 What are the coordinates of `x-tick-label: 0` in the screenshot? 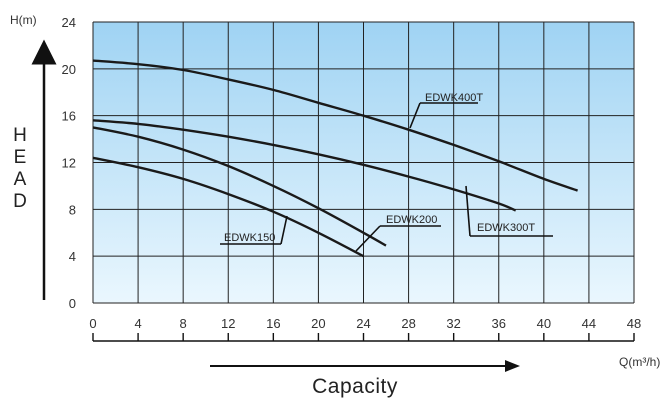 It's located at (92, 323).